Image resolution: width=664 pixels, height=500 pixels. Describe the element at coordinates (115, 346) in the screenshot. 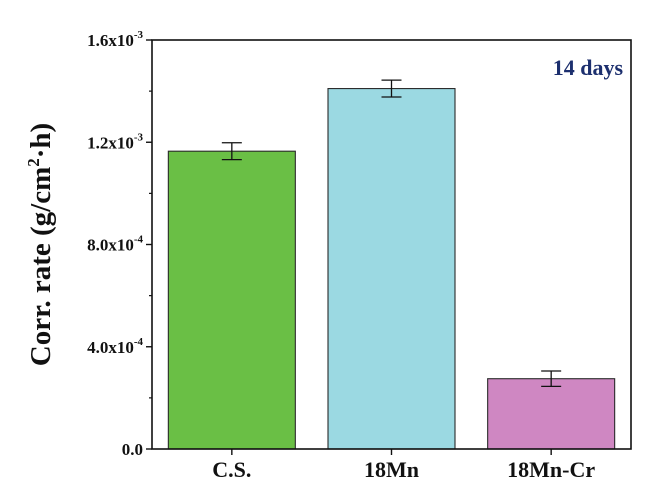

I see `y-tick-label-1: 4.0x10⁻⁴` at that location.